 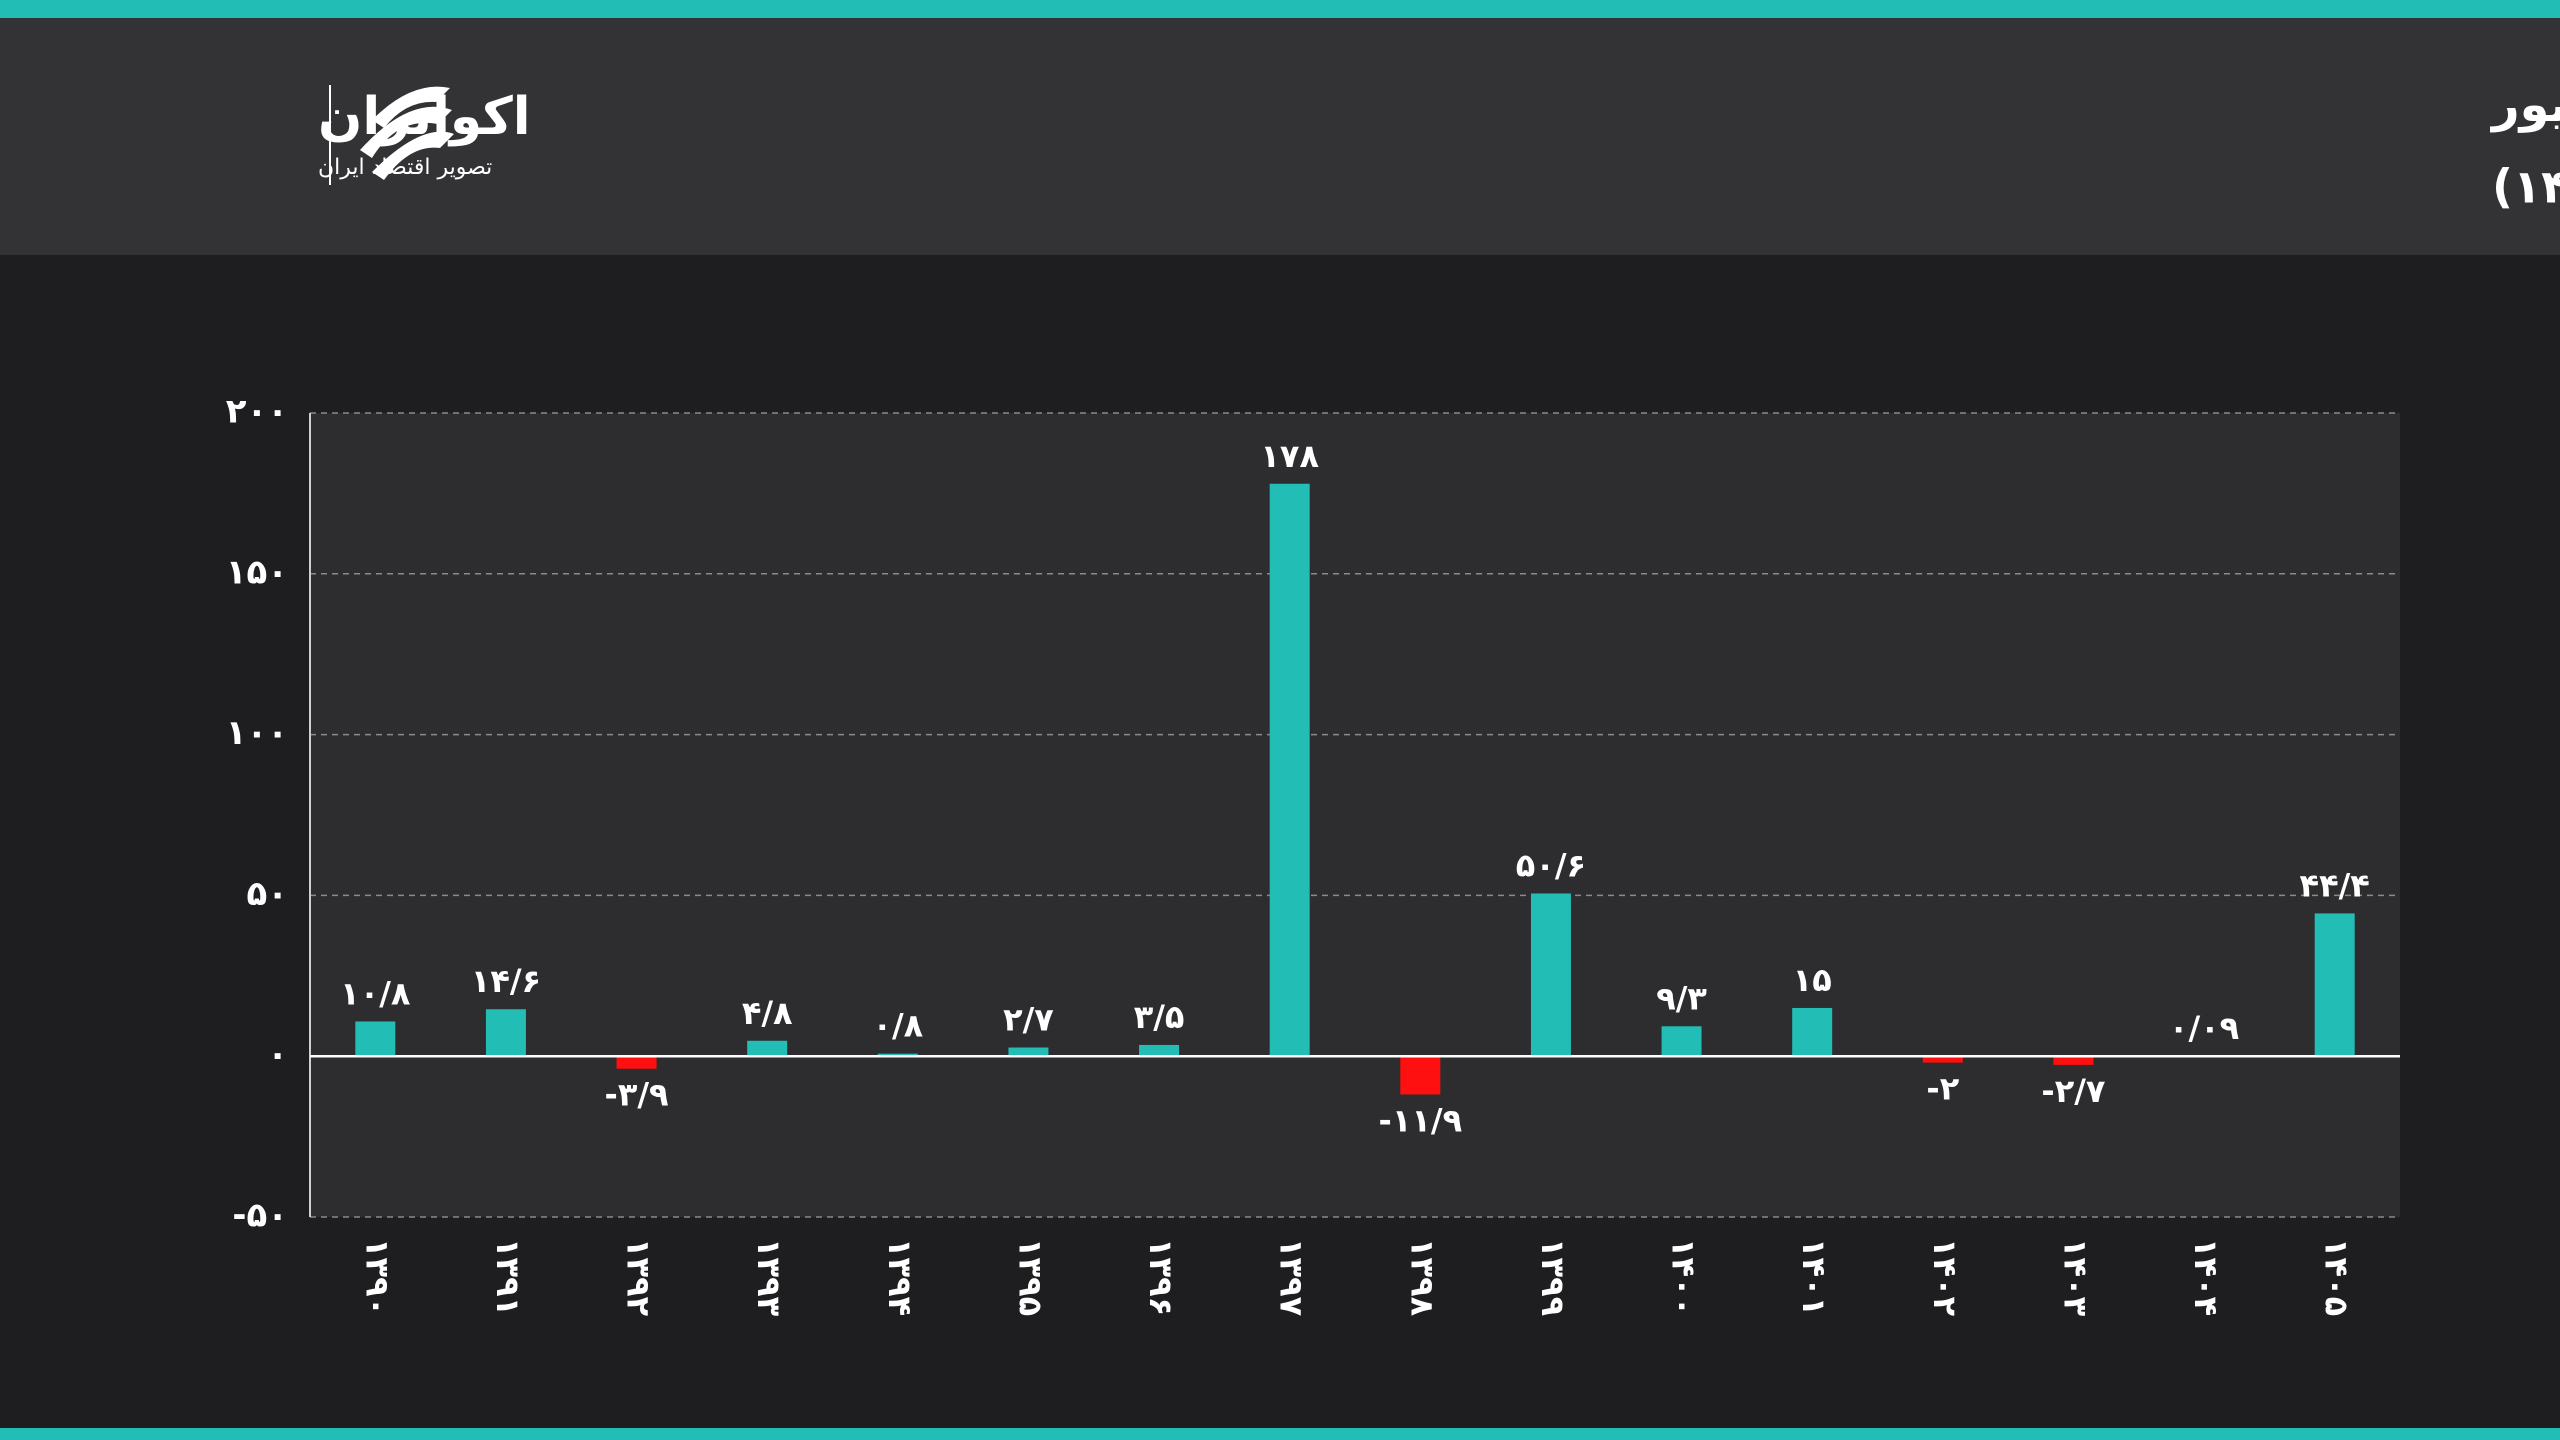 What do you see at coordinates (2337, 1277) in the screenshot?
I see `x-tick-label: ۱۴۰۵` at bounding box center [2337, 1277].